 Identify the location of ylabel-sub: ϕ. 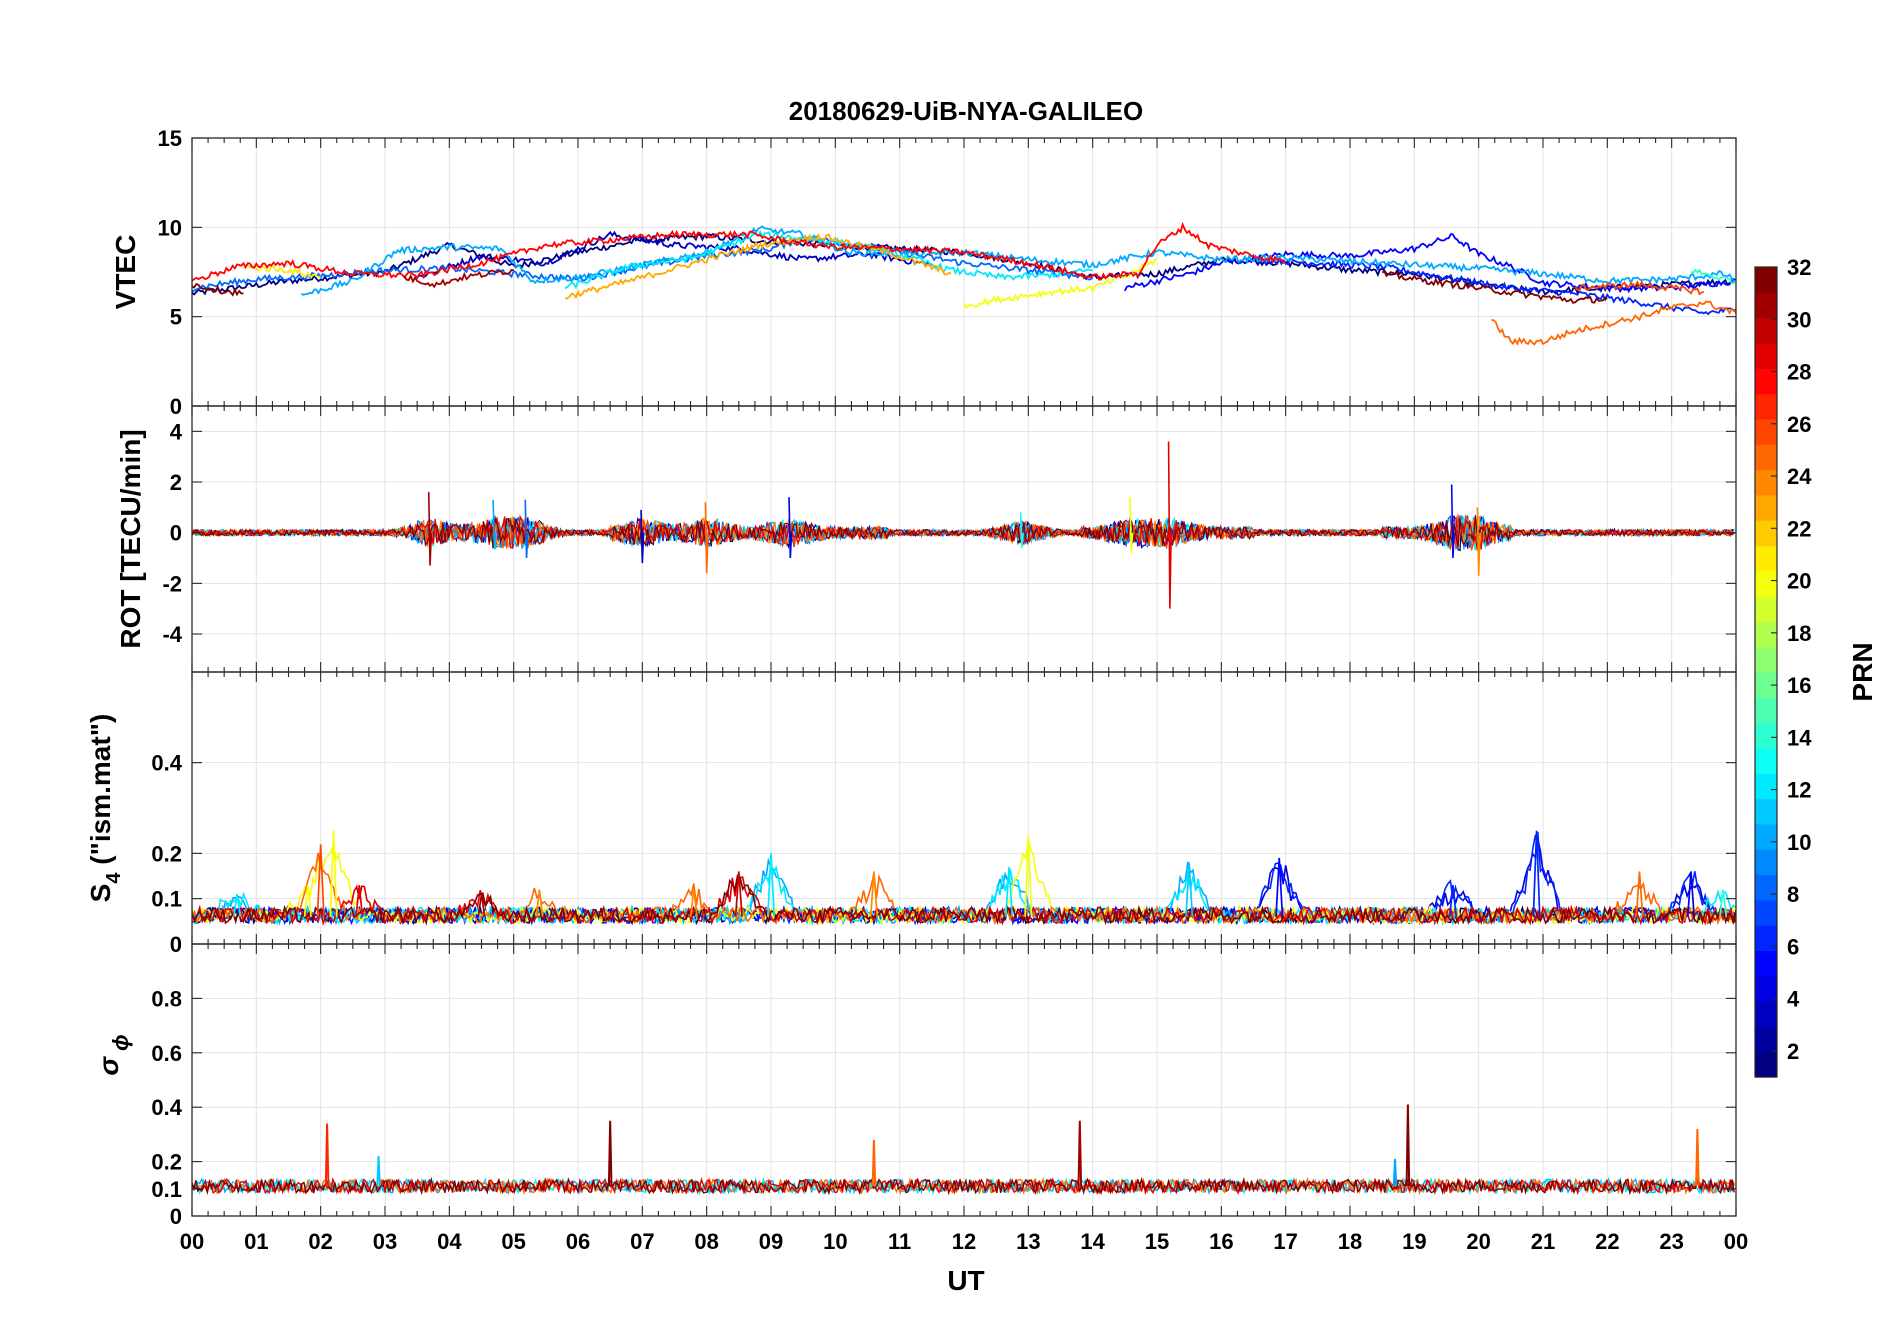
(120, 1042).